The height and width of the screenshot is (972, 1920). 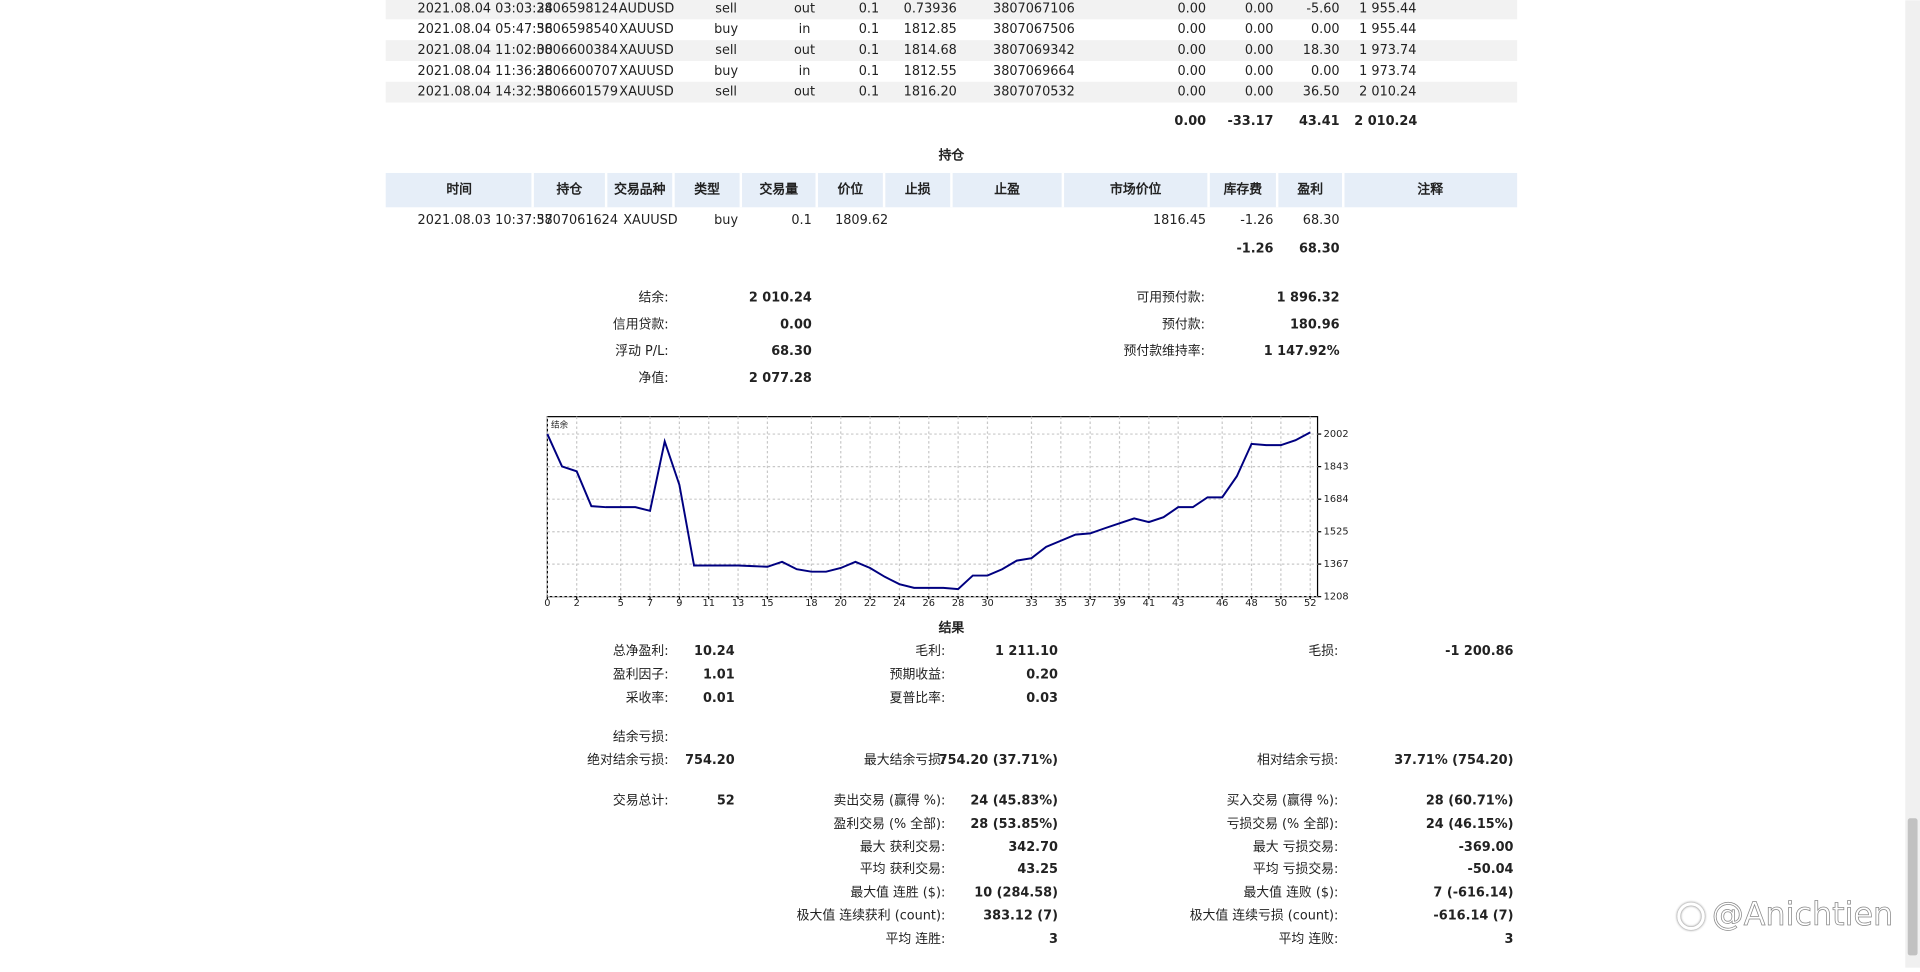 I want to click on header-cell: 价位, so click(x=851, y=190).